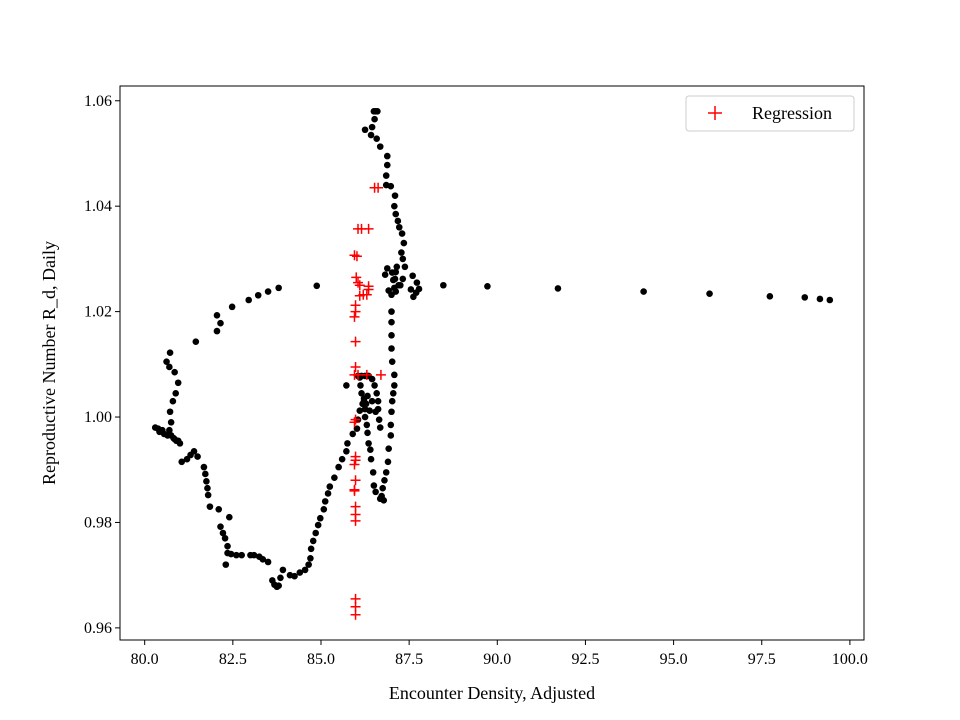 Image resolution: width=960 pixels, height=720 pixels. Describe the element at coordinates (49, 363) in the screenshot. I see `y-axis-label: Reproductive Number R_d, Daily` at that location.